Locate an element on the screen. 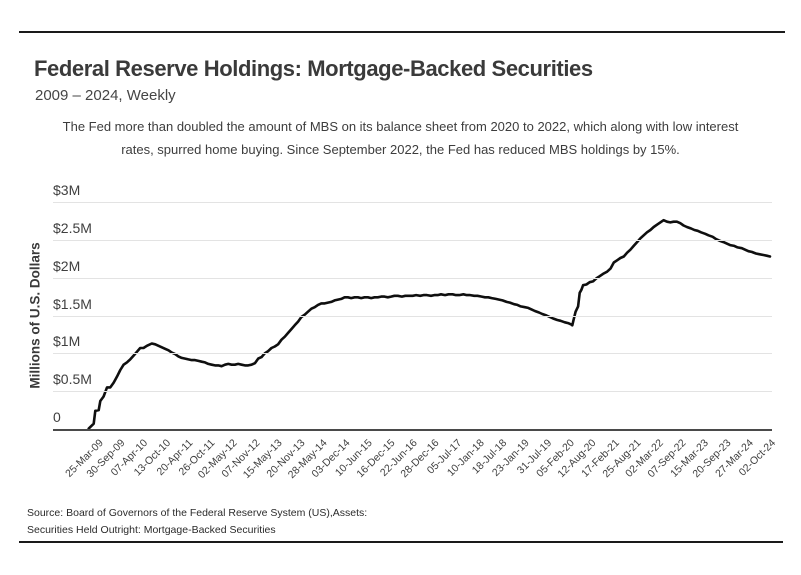 The image size is (801, 575). y-tick-label: $0.5M is located at coordinates (72, 379).